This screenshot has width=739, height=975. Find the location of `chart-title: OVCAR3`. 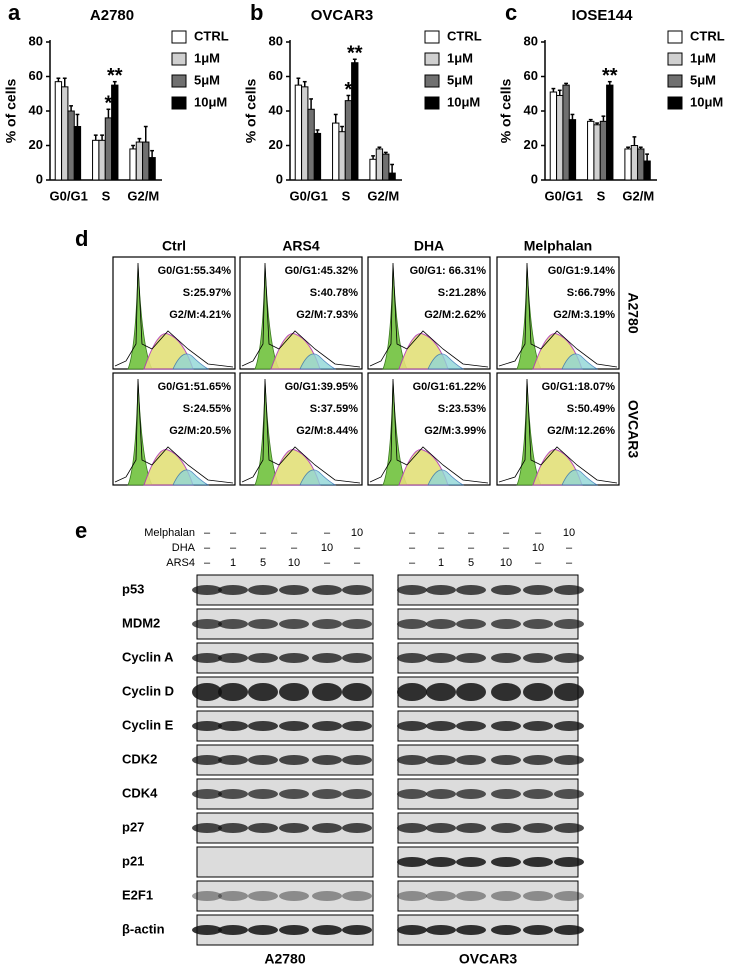

chart-title: OVCAR3 is located at coordinates (342, 15).